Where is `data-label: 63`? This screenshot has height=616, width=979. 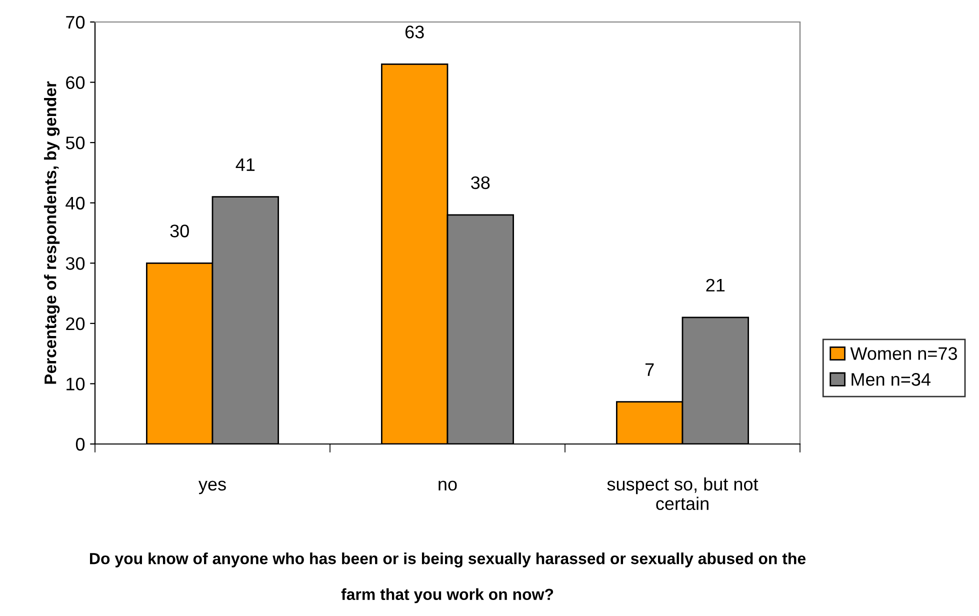 data-label: 63 is located at coordinates (414, 32).